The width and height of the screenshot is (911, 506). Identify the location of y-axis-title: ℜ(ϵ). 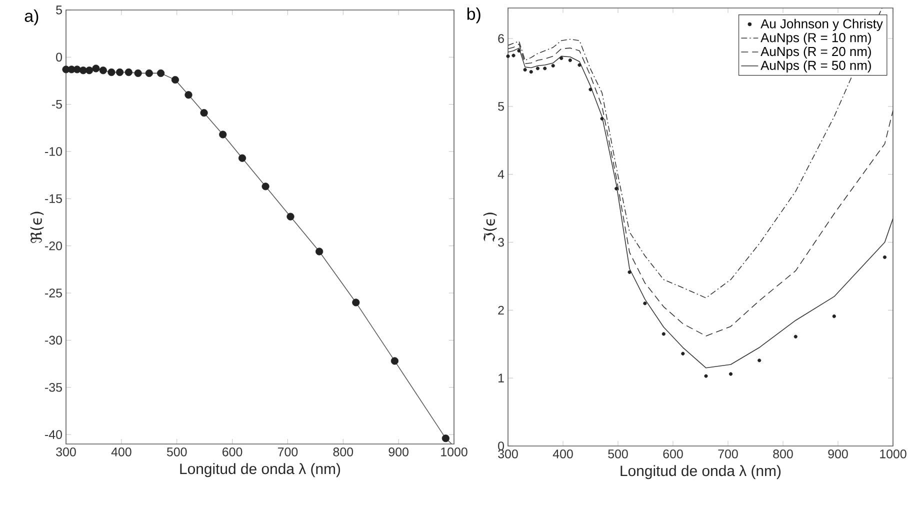
(37, 227).